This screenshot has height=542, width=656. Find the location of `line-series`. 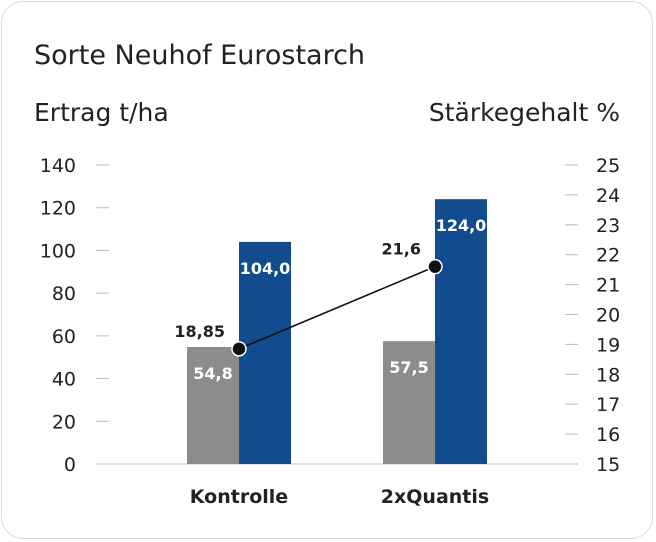

line-series is located at coordinates (337, 307).